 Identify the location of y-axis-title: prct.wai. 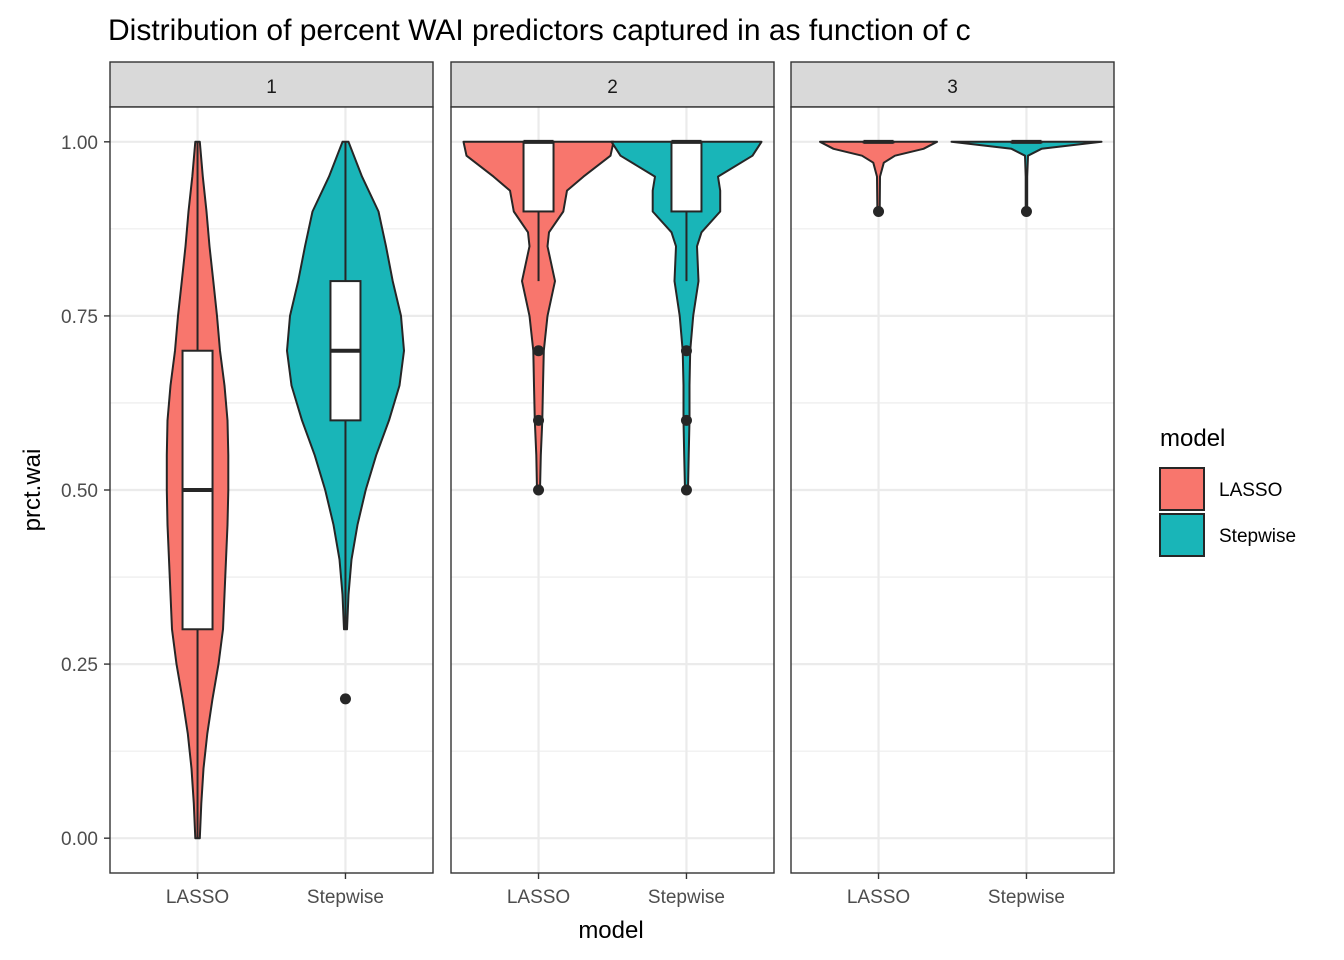
(32, 490).